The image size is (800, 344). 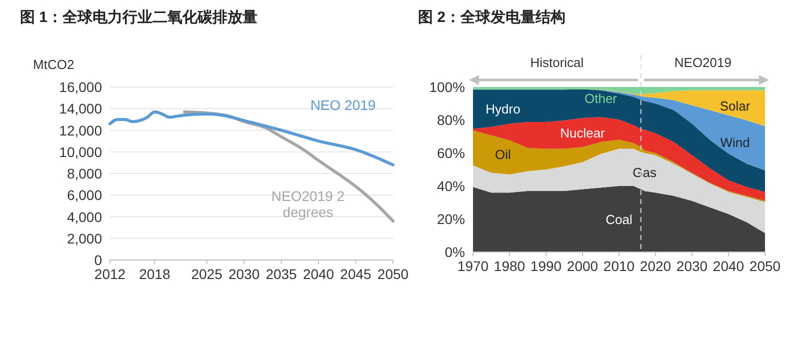 I want to click on series-label: Gas, so click(x=644, y=172).